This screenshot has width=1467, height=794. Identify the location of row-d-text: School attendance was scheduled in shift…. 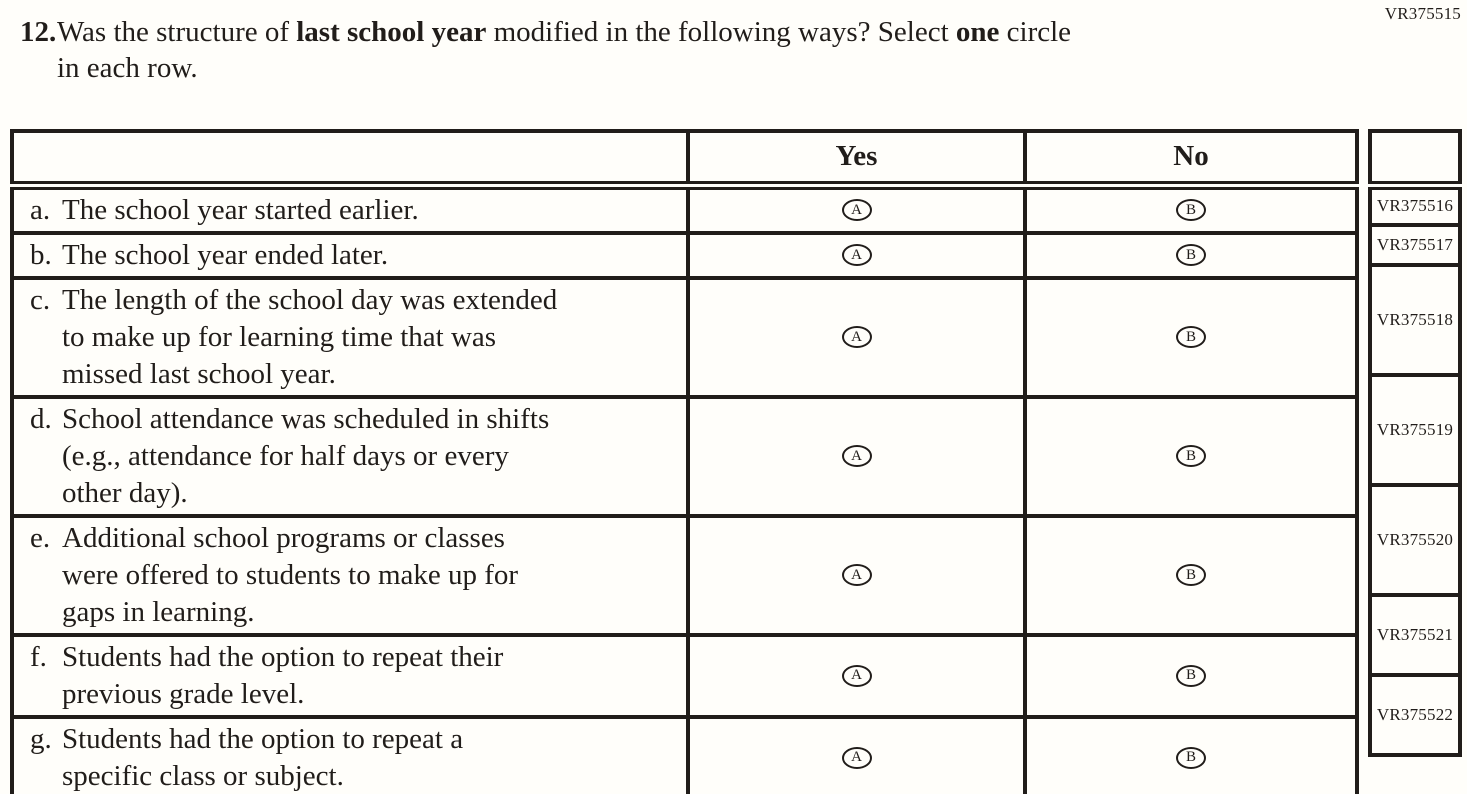
(306, 455).